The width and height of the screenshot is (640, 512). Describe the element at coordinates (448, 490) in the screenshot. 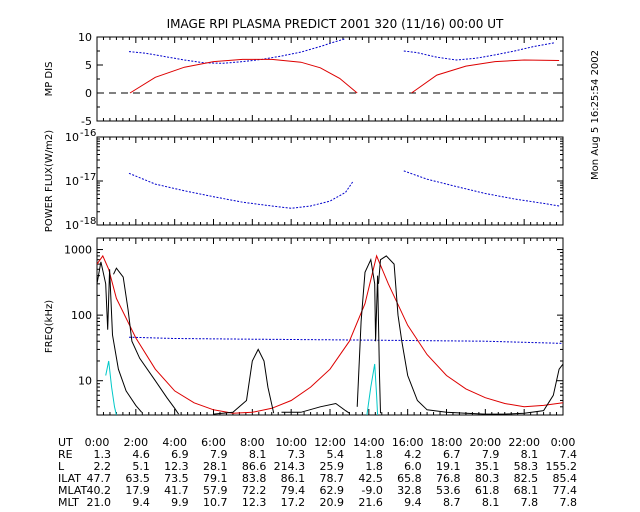

I see `table-cell: 53.6` at that location.